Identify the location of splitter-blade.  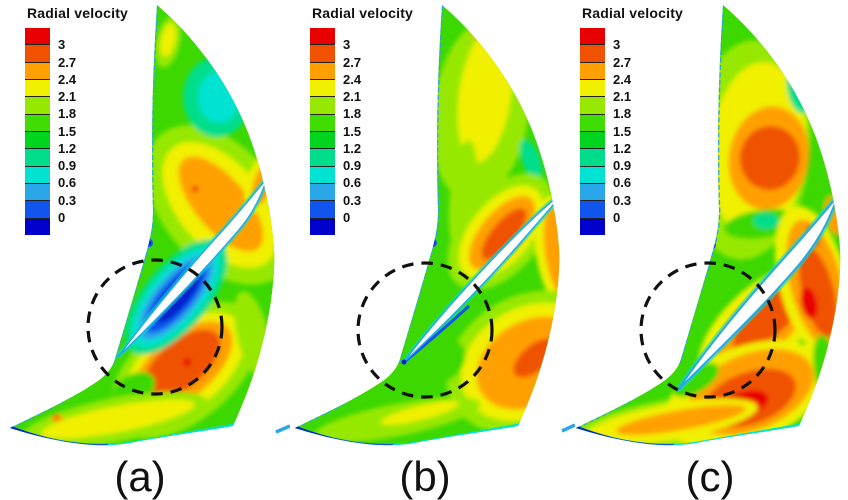
(480, 276).